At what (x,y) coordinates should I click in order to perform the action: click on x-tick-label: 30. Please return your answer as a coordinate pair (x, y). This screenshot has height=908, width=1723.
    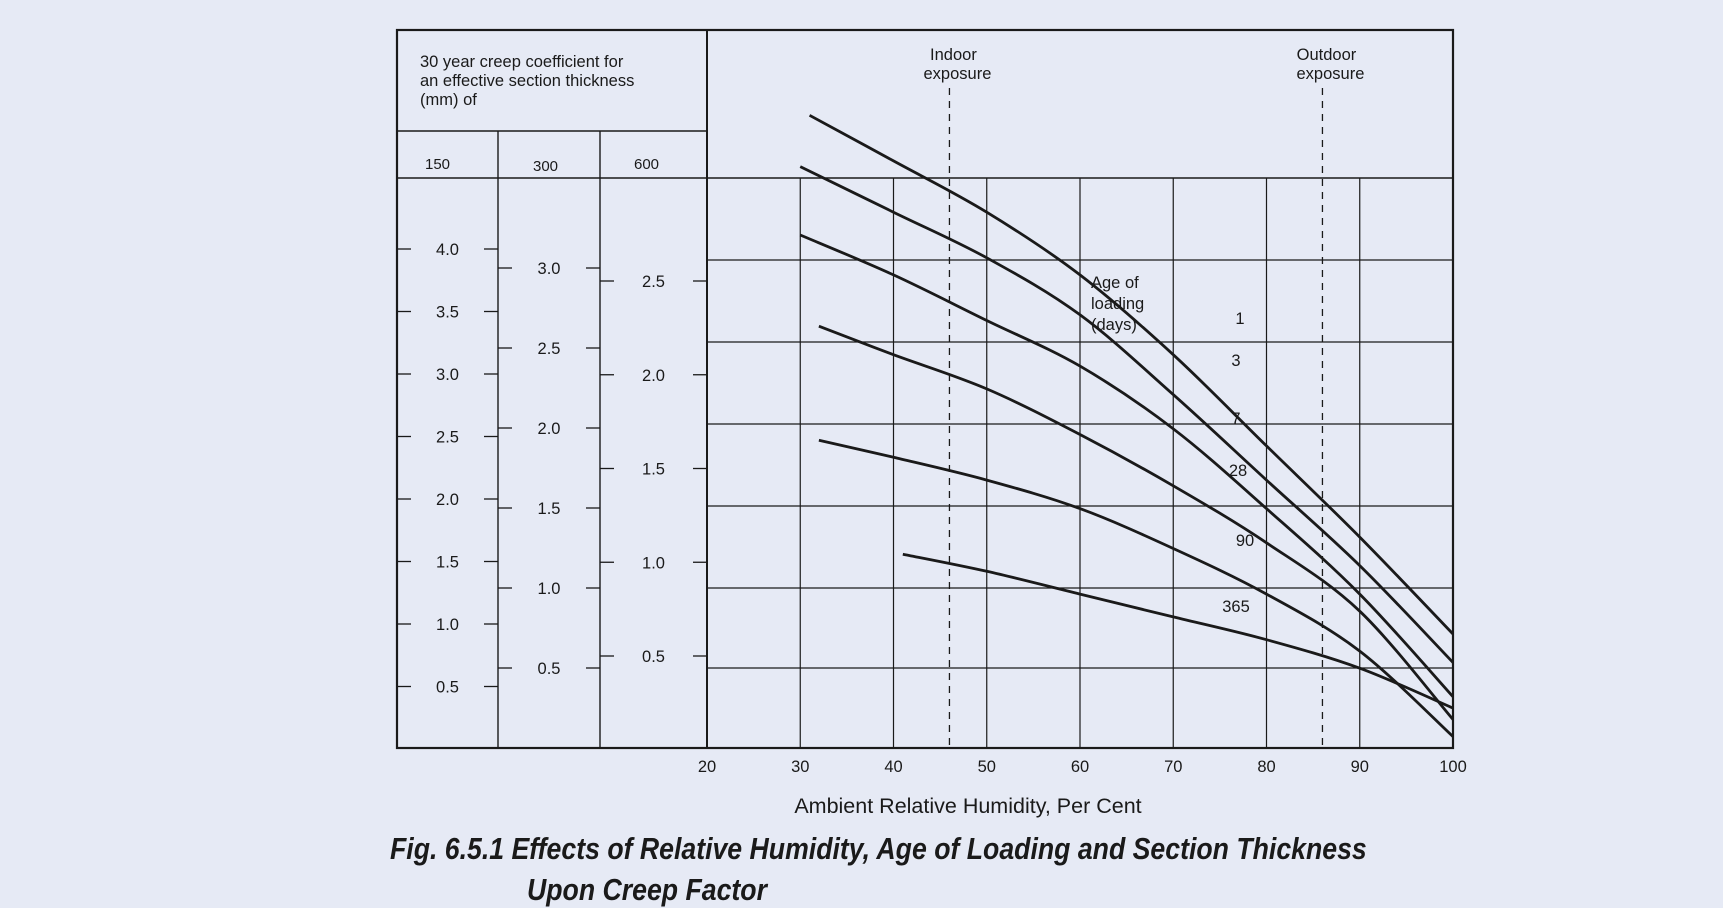
    Looking at the image, I should click on (800, 767).